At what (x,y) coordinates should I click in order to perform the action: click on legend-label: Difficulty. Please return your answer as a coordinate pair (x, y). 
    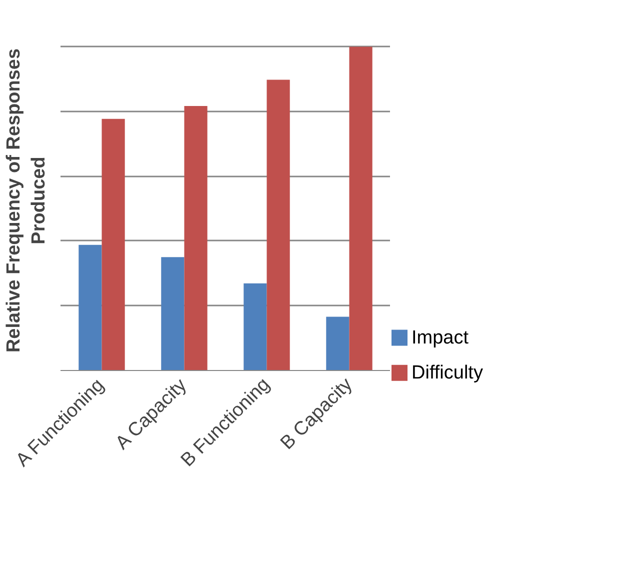
    Looking at the image, I should click on (448, 373).